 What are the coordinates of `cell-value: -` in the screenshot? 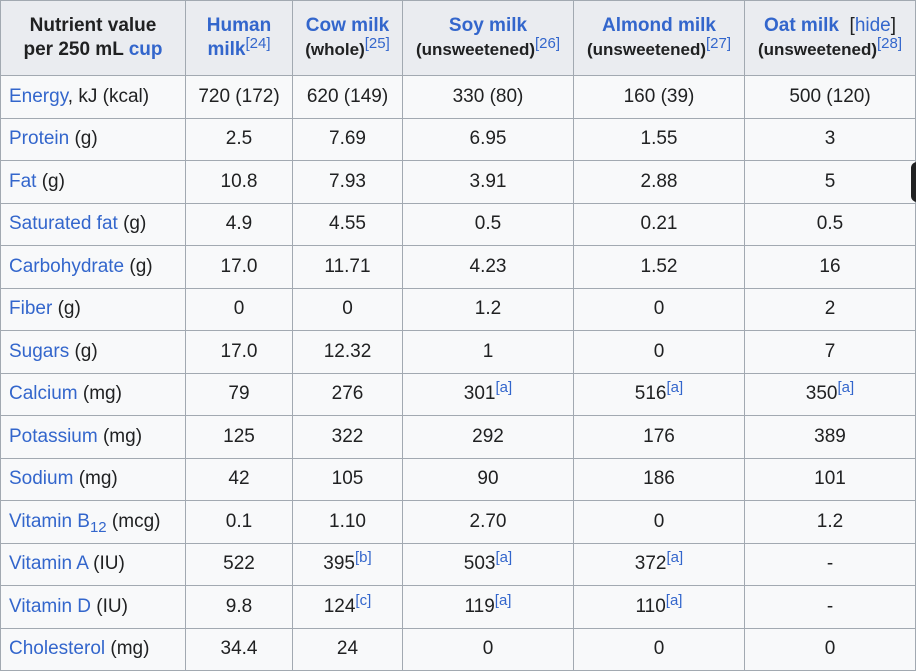 It's located at (830, 606).